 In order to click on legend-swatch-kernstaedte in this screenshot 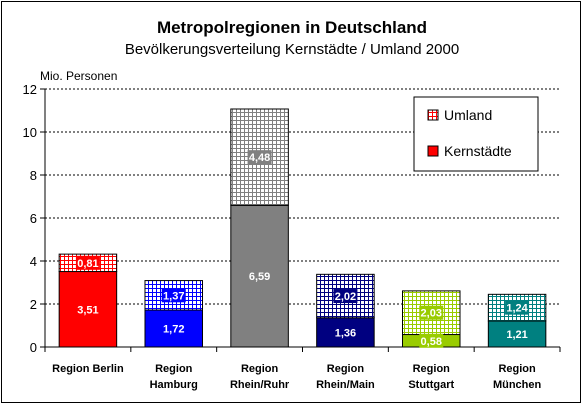, I will do `click(433, 151)`.